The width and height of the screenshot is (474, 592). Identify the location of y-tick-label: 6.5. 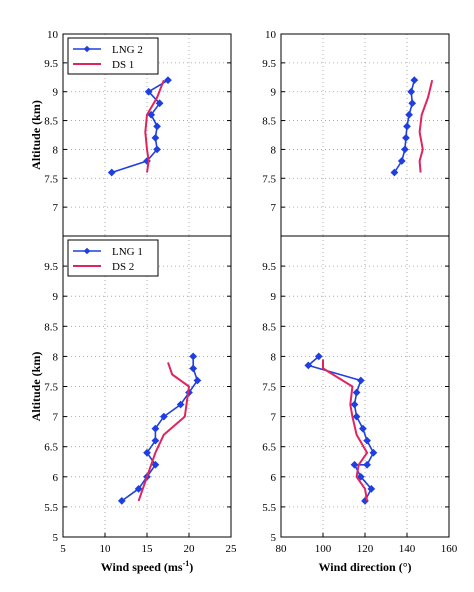
(269, 448).